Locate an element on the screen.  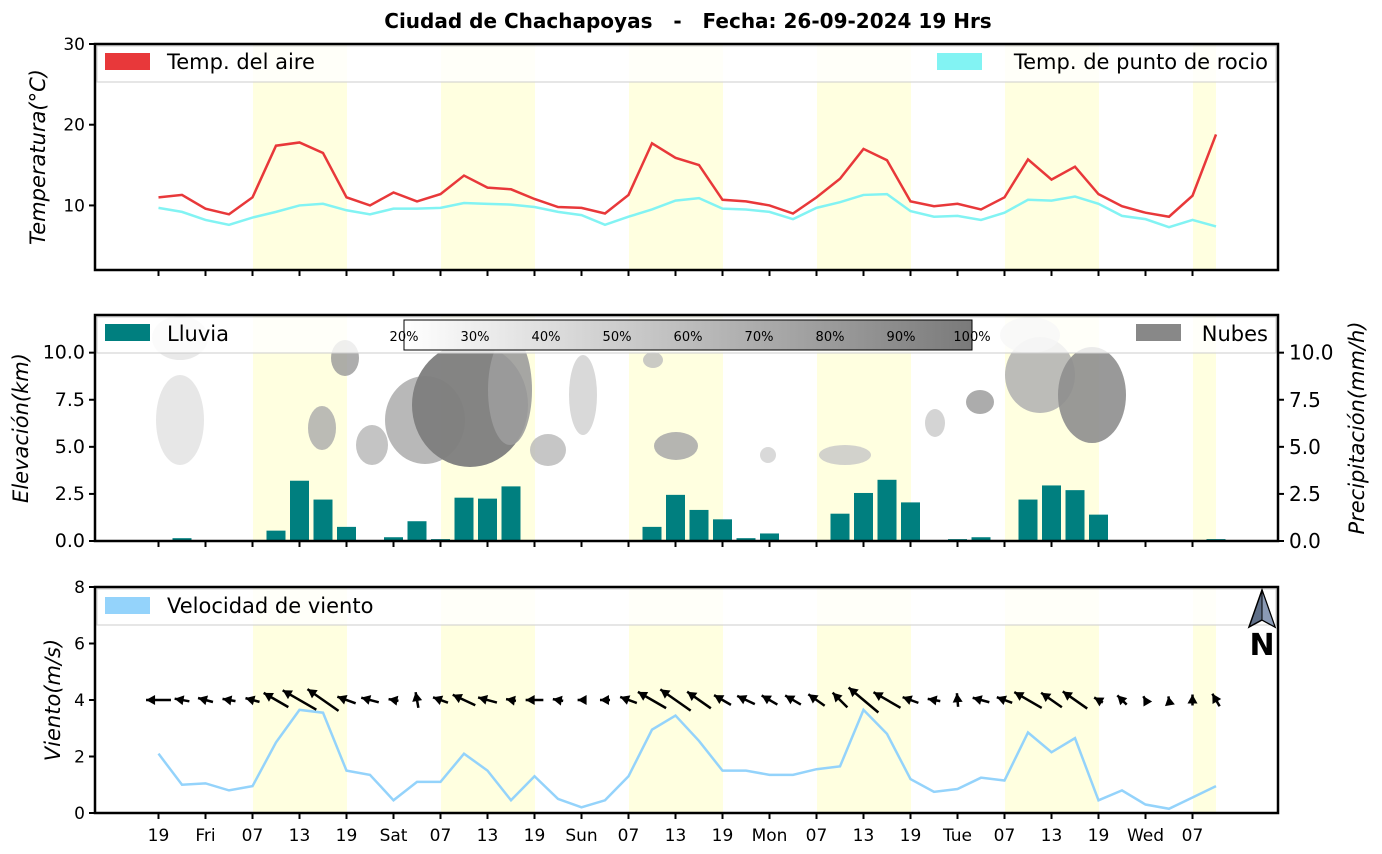
temperature-y-ticks: 10 20 30 is located at coordinates (79, 125).